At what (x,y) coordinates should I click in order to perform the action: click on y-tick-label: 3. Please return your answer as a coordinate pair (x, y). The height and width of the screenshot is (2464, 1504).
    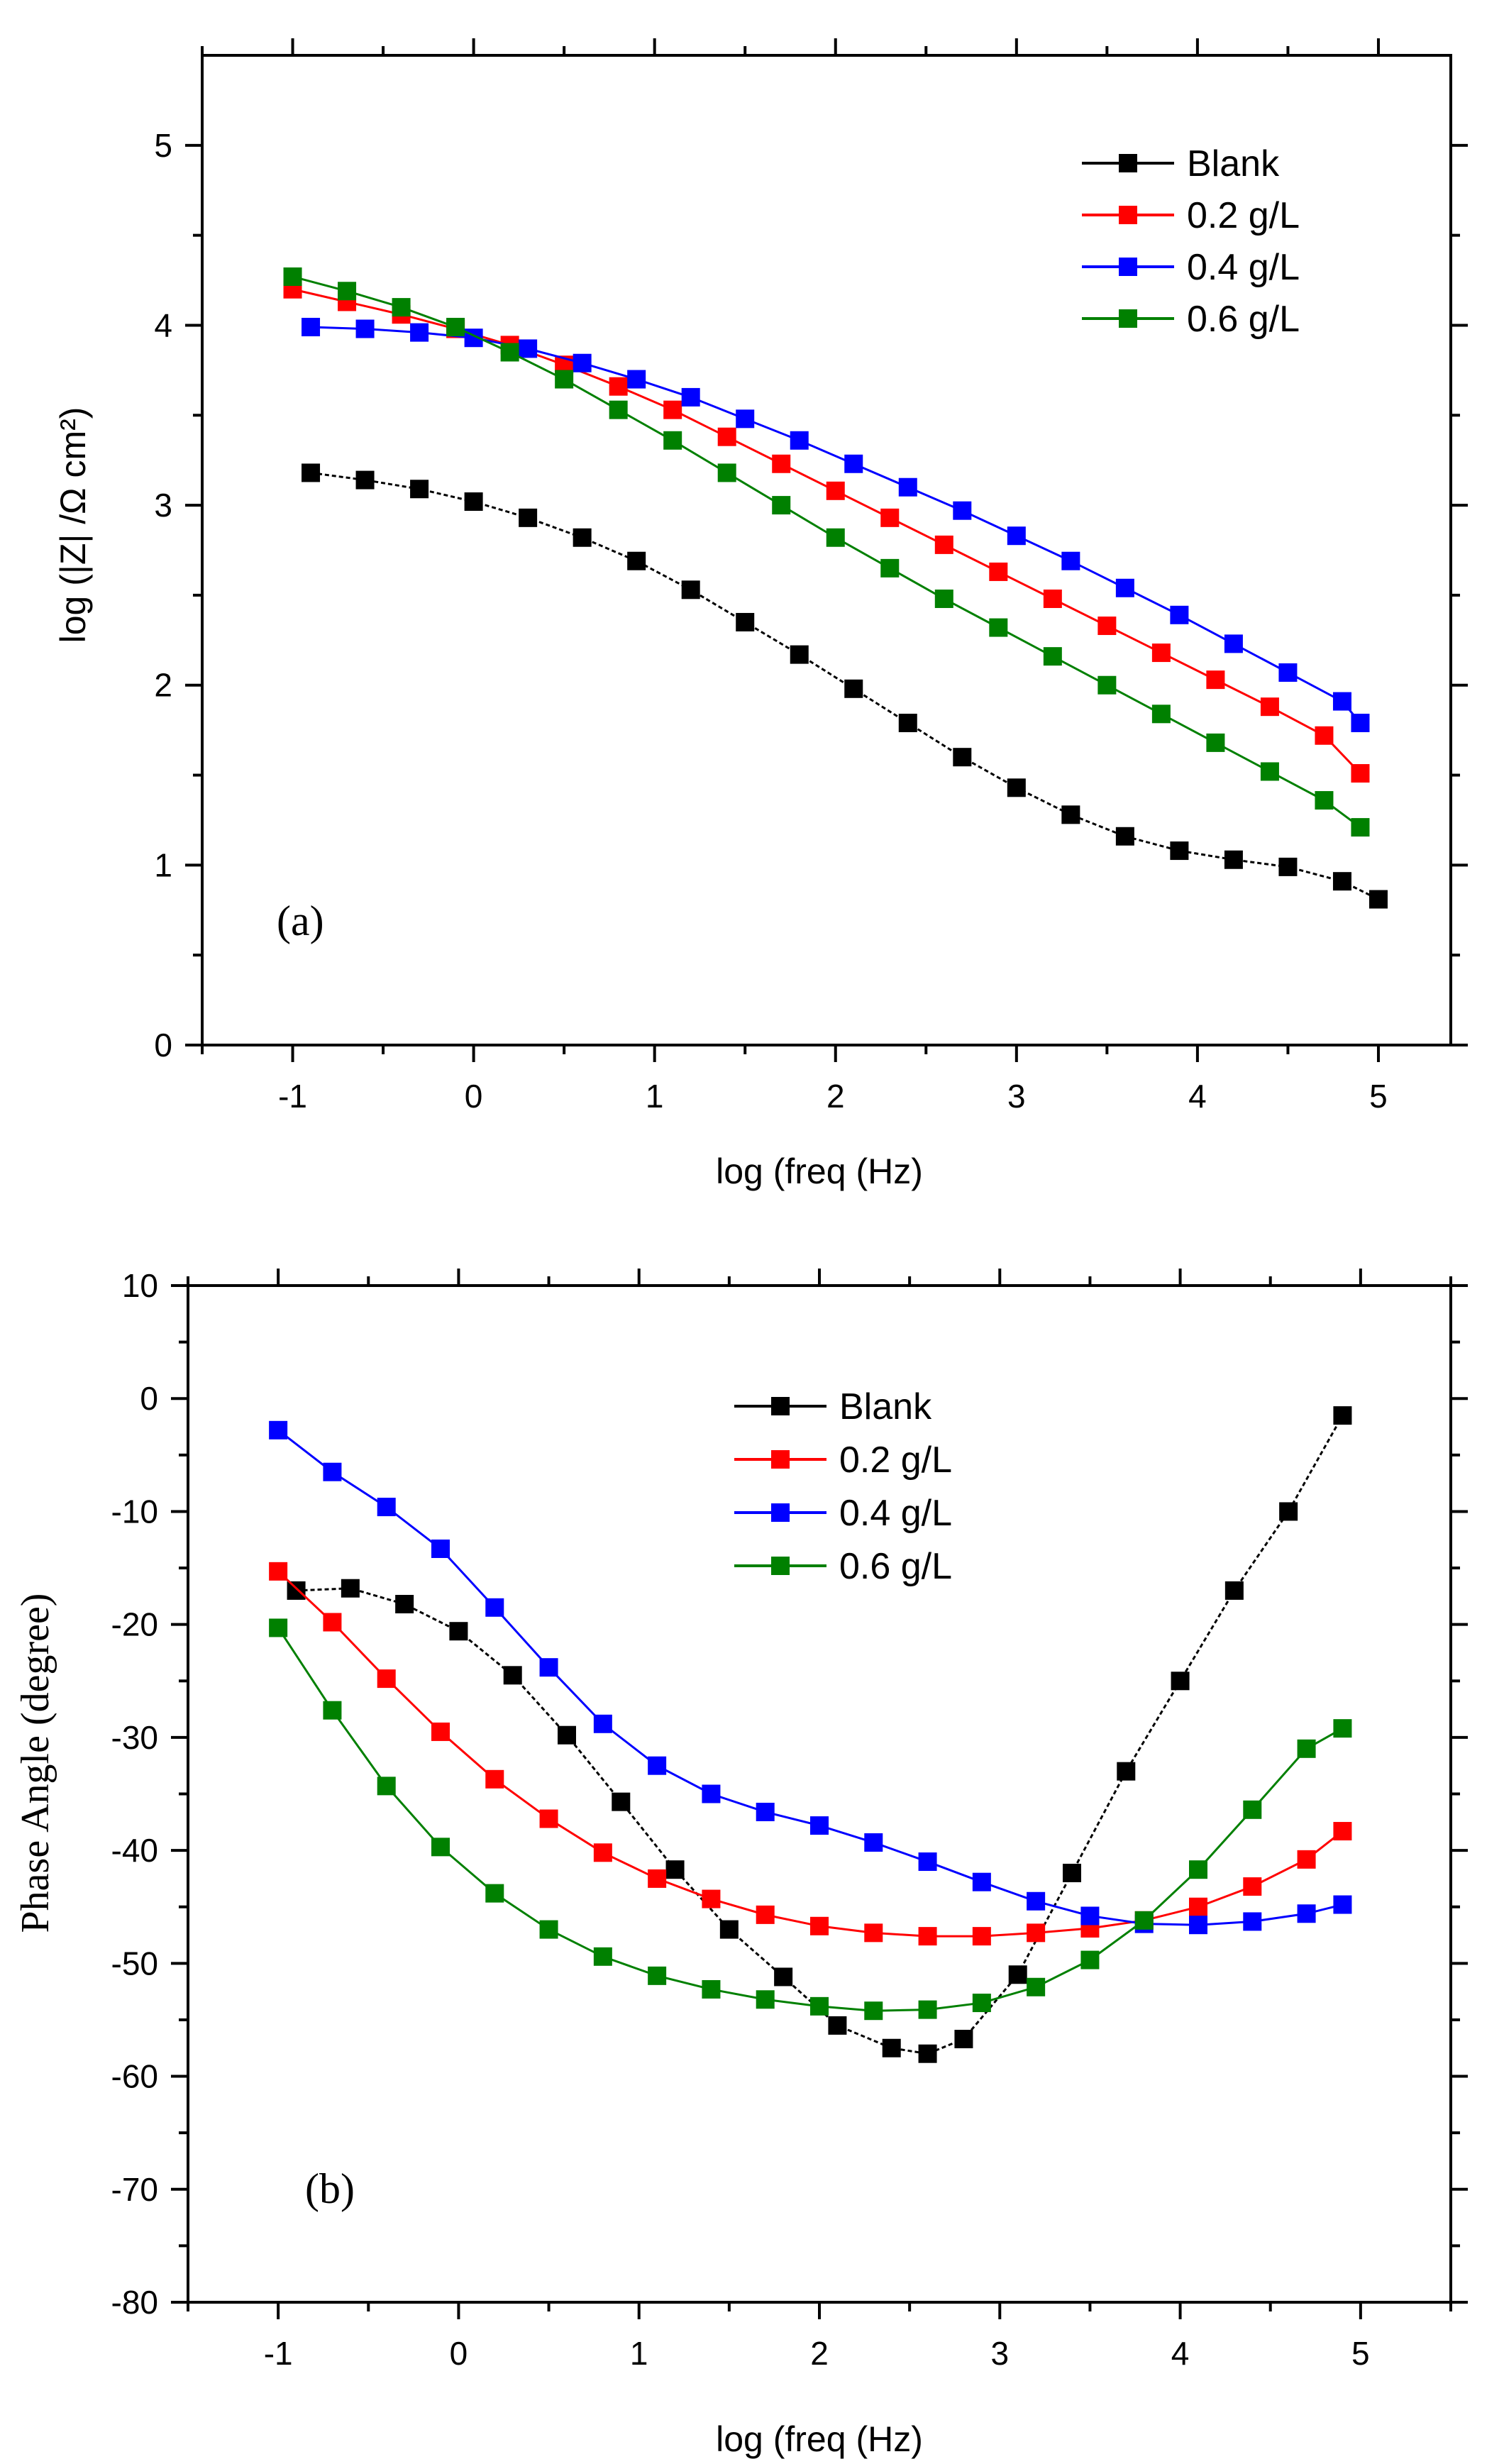
    Looking at the image, I should click on (163, 505).